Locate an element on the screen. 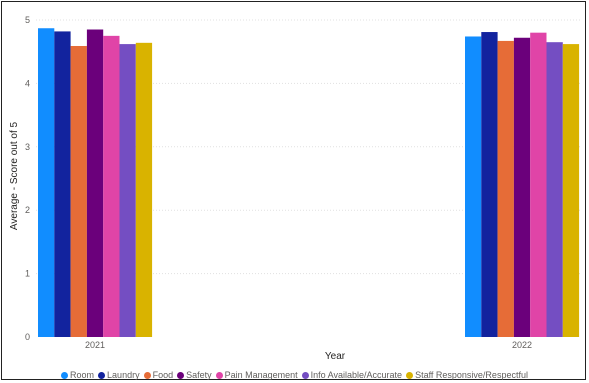 The height and width of the screenshot is (383, 589). legend-label: Food is located at coordinates (163, 375).